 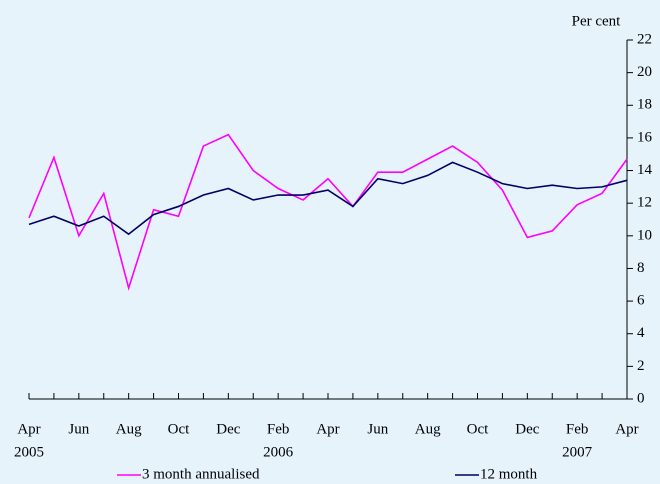 I want to click on y-tick-label: 4, so click(x=641, y=333).